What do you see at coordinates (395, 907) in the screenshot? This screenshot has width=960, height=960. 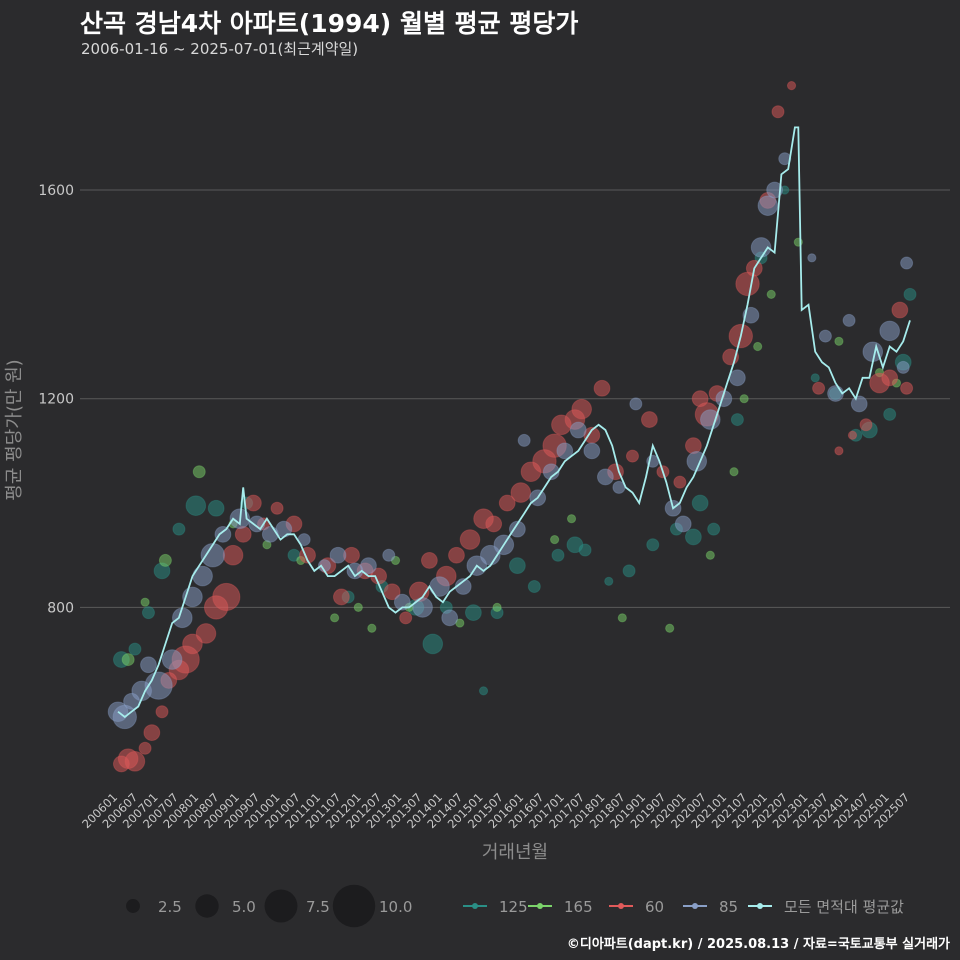 I see `size-legend-label: 10.0` at bounding box center [395, 907].